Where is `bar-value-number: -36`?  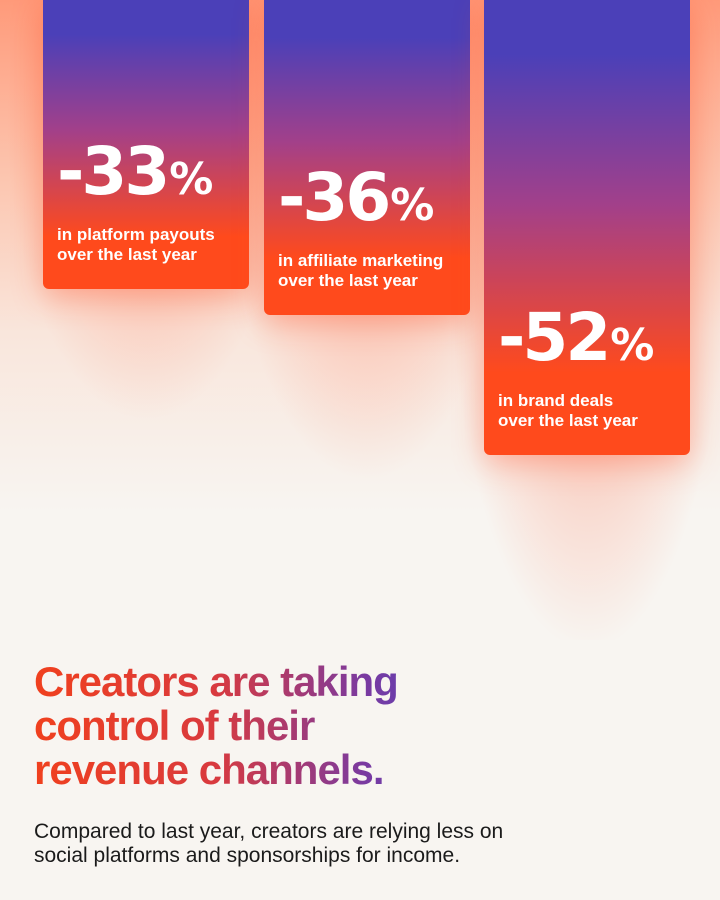
bar-value-number: -36 is located at coordinates (334, 197).